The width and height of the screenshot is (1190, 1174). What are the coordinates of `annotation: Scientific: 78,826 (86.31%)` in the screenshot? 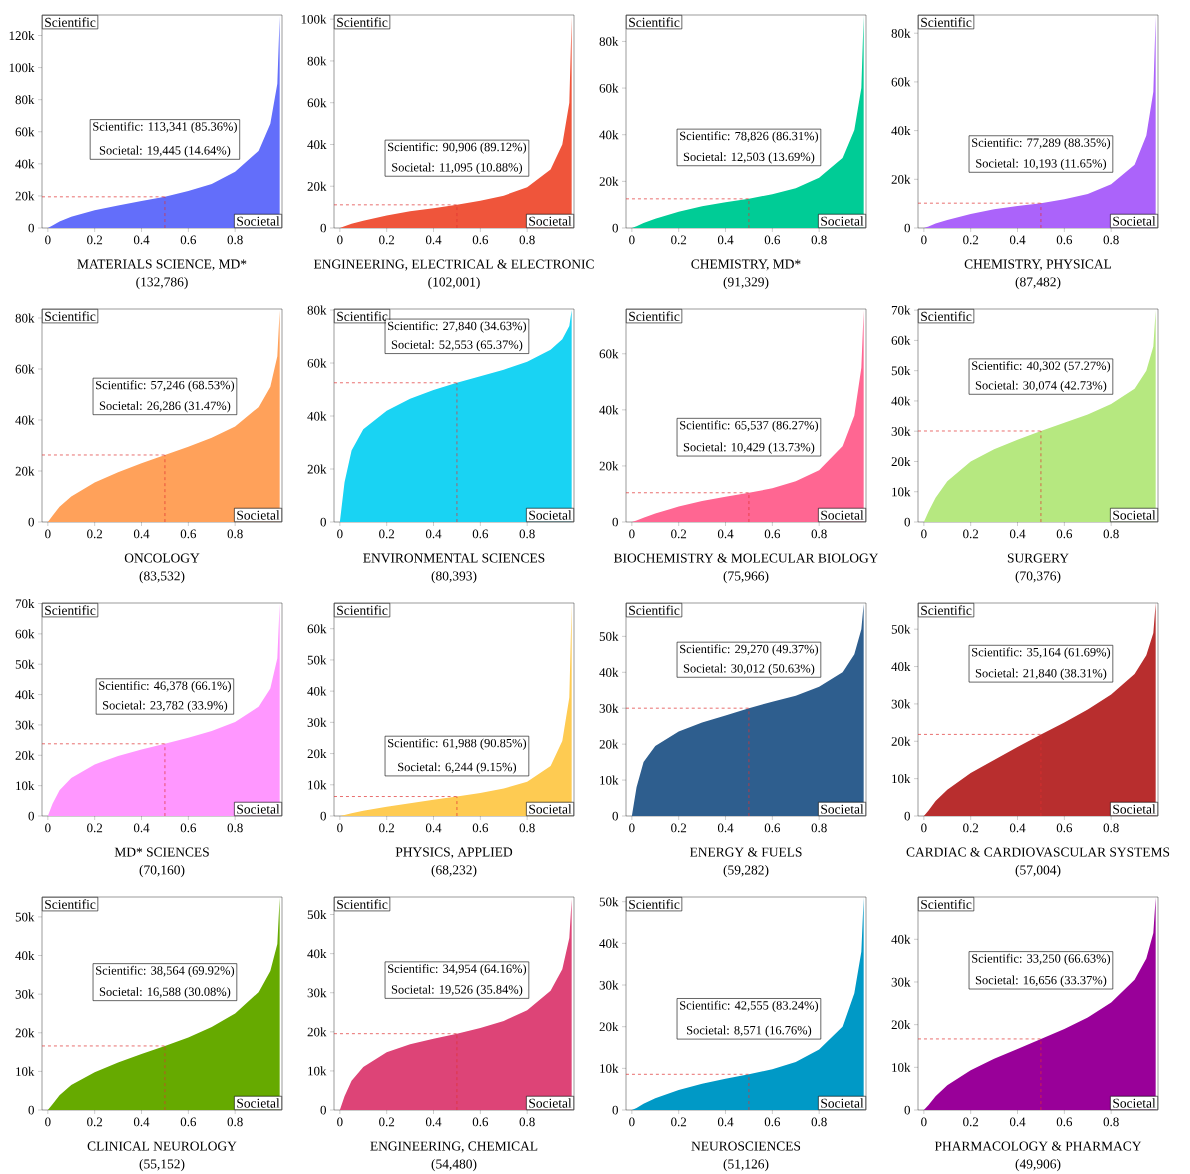 It's located at (749, 137).